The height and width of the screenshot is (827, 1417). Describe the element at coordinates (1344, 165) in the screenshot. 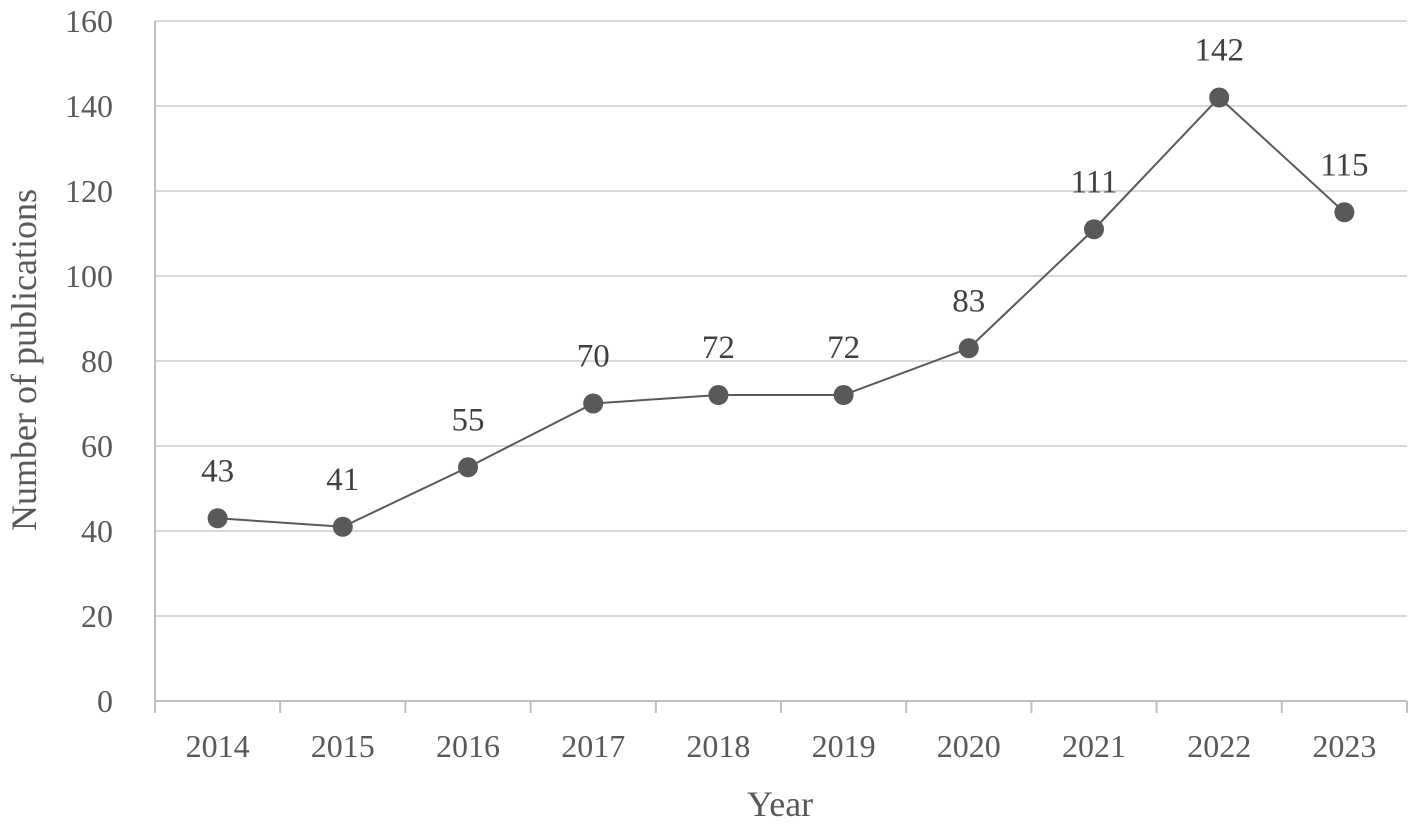

I see `data-label-2023: 115` at that location.